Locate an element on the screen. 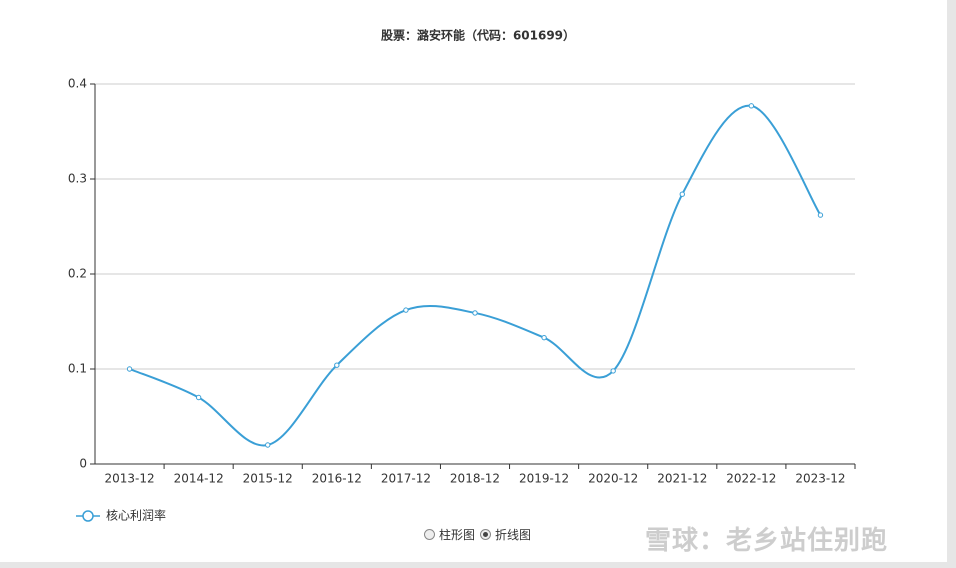  chart-type-option: 柱形图 is located at coordinates (449, 534).